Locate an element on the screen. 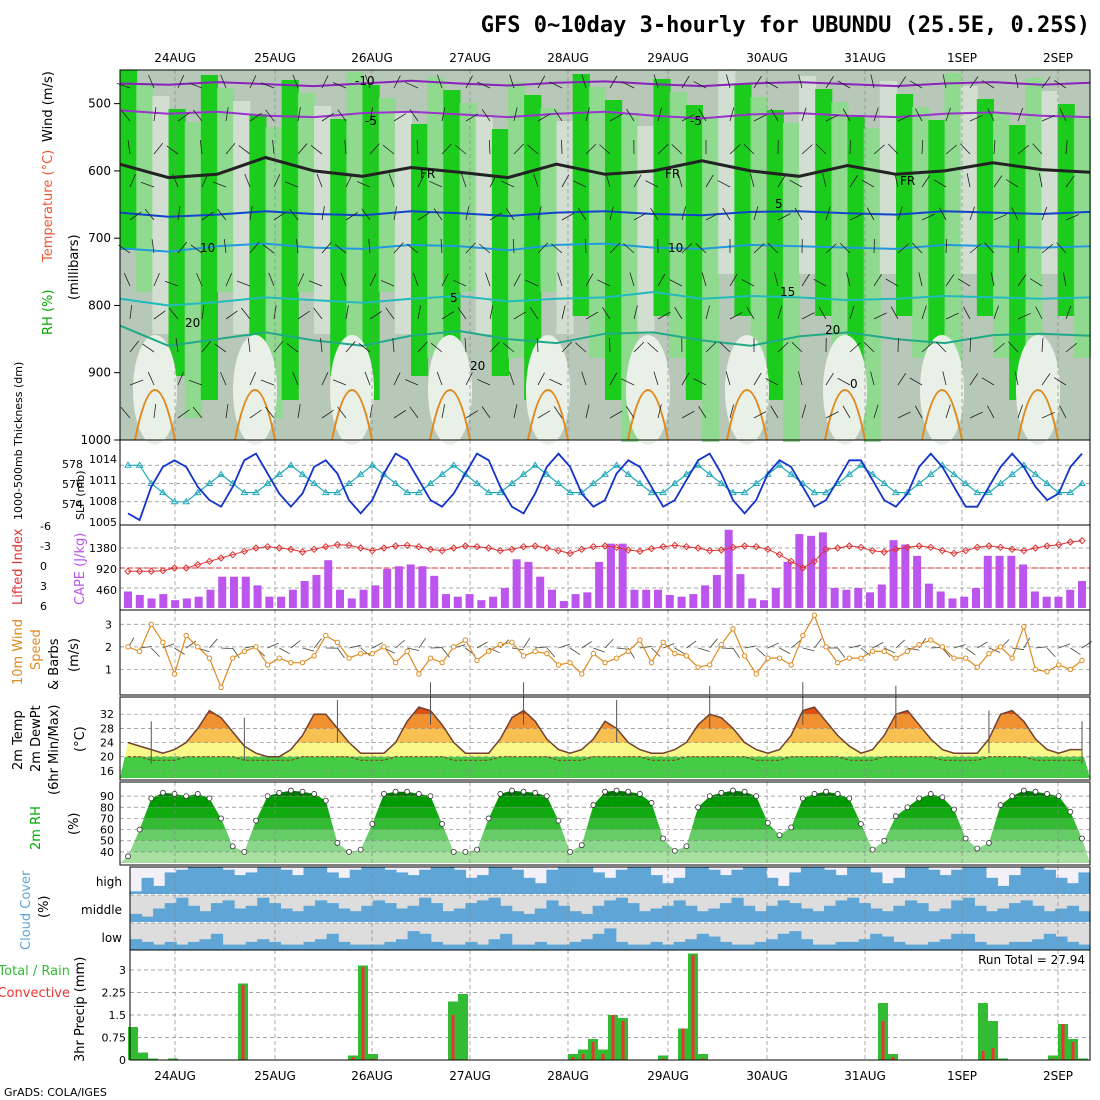 The width and height of the screenshot is (1100, 1100). contour-label: 5 is located at coordinates (454, 298).